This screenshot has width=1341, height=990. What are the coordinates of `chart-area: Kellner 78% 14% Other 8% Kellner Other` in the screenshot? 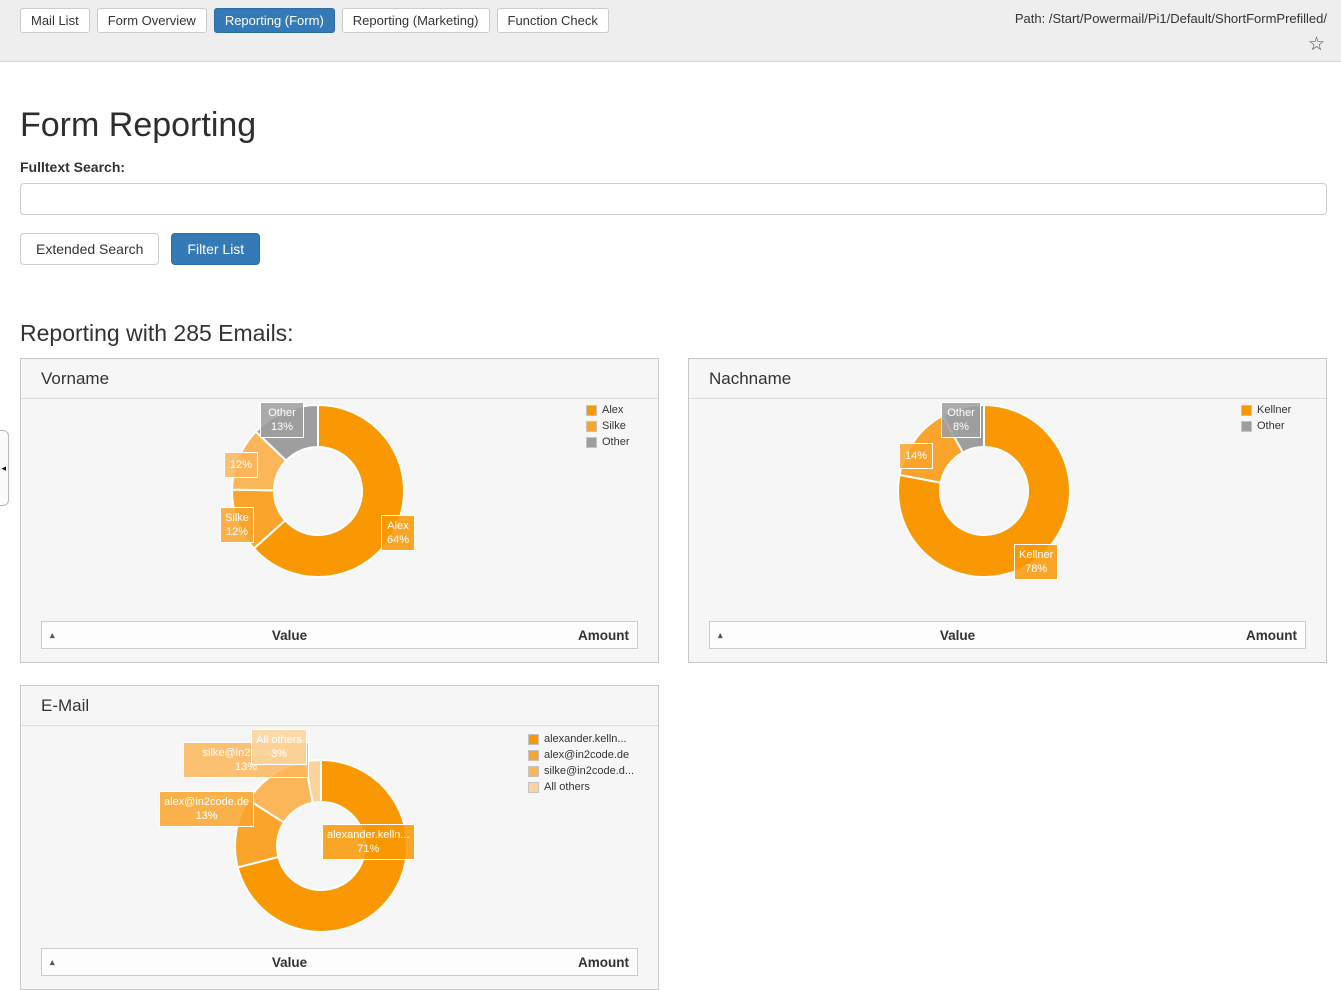 It's located at (1007, 510).